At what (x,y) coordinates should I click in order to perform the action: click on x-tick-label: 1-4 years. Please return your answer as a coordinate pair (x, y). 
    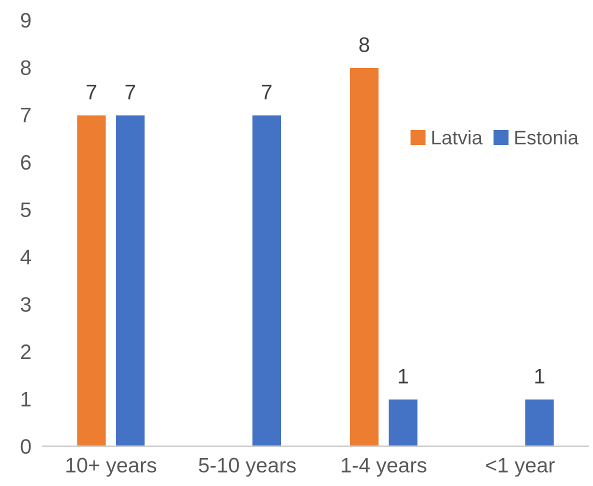
    Looking at the image, I should click on (384, 467).